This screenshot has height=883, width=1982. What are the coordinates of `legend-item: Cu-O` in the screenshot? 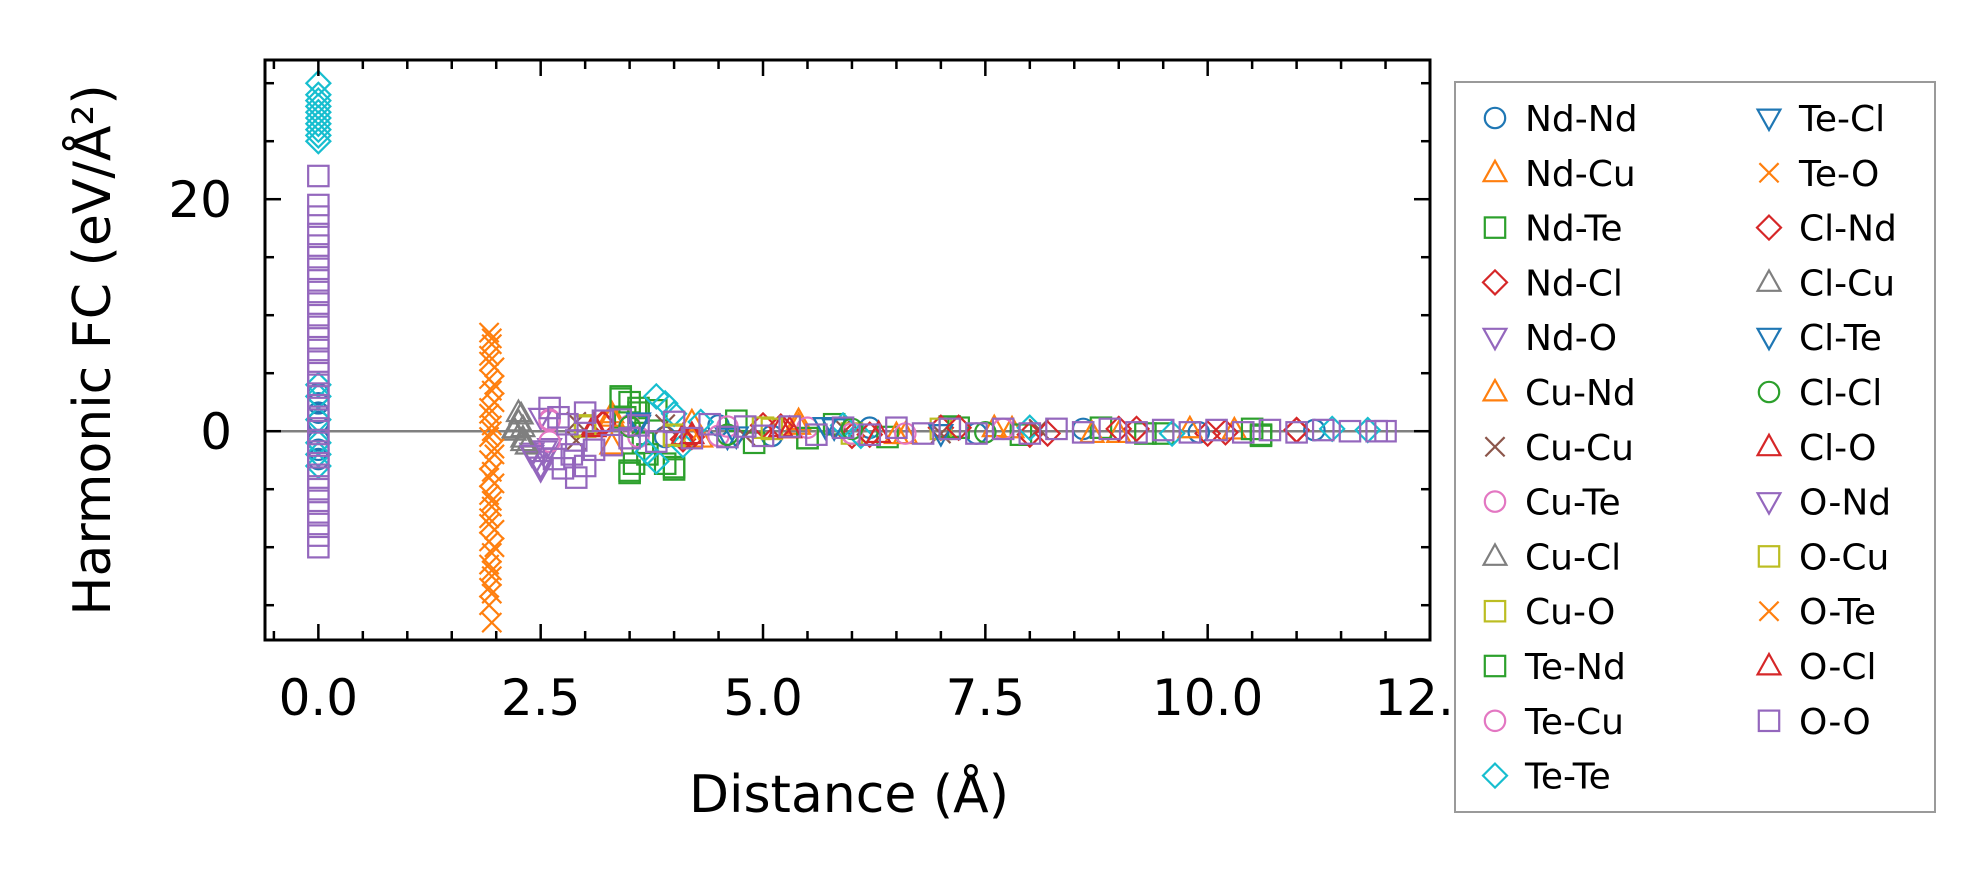 It's located at (1549, 612).